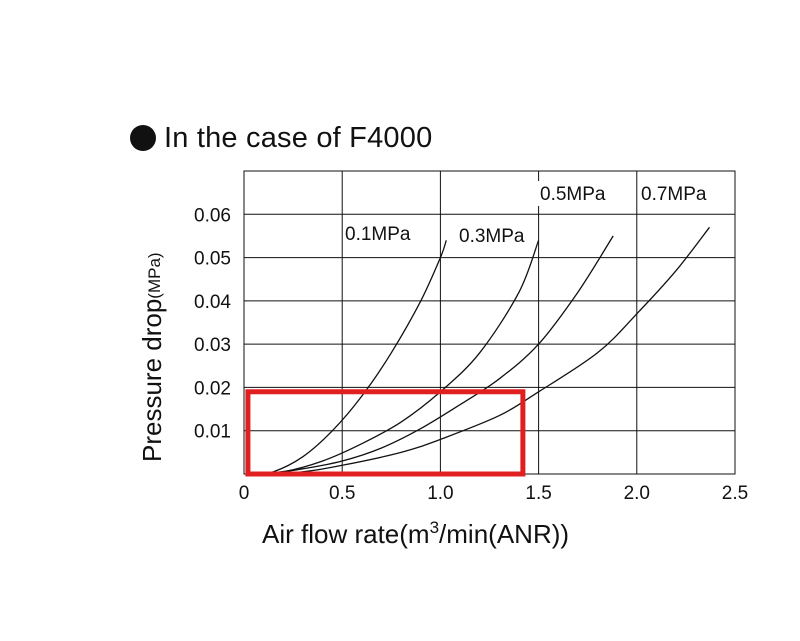  I want to click on y-axis-label: Pressure drop(MPa), so click(152, 357).